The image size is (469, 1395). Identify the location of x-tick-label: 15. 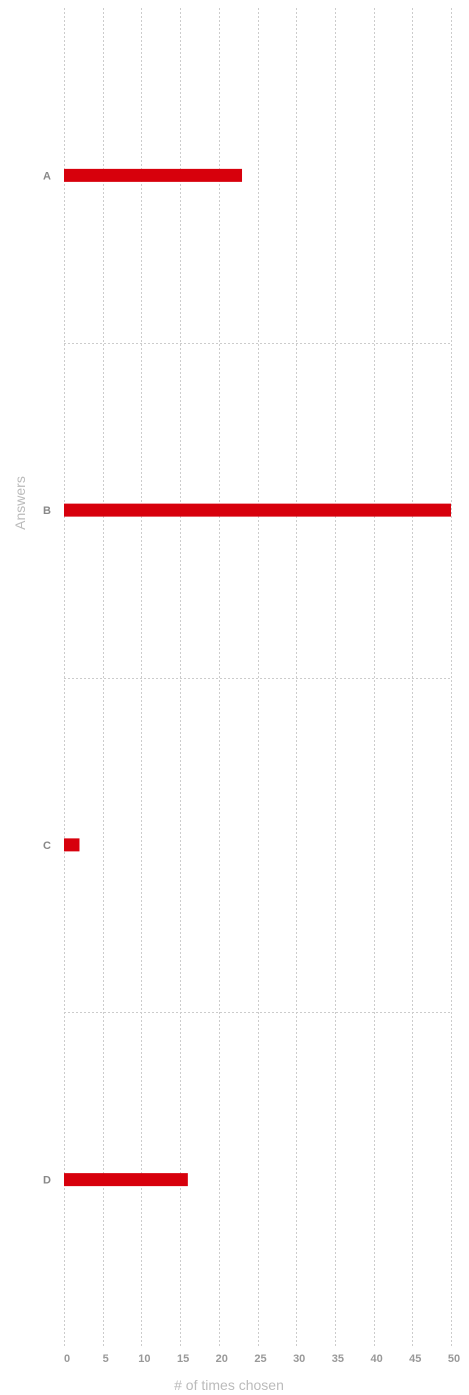
(183, 1359).